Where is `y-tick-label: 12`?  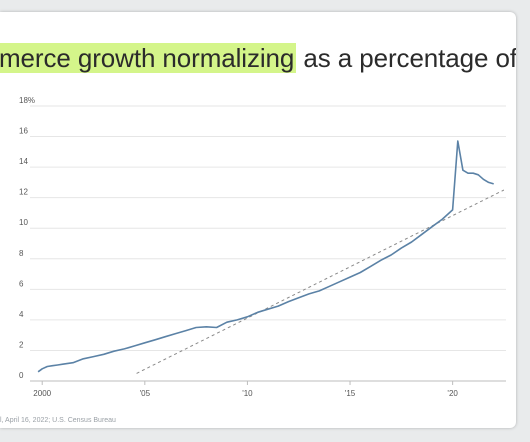 y-tick-label: 12 is located at coordinates (23, 192).